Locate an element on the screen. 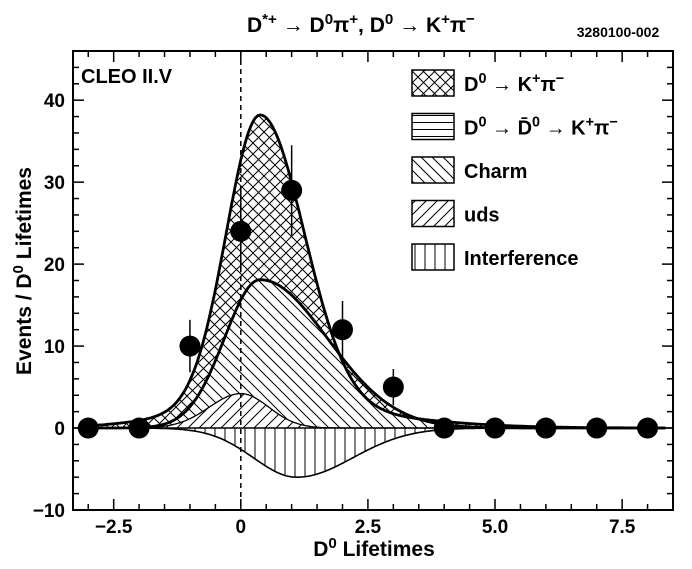 The height and width of the screenshot is (569, 692). chart-title: D*+ → D0π+, D0 → K+π− is located at coordinates (361, 24).